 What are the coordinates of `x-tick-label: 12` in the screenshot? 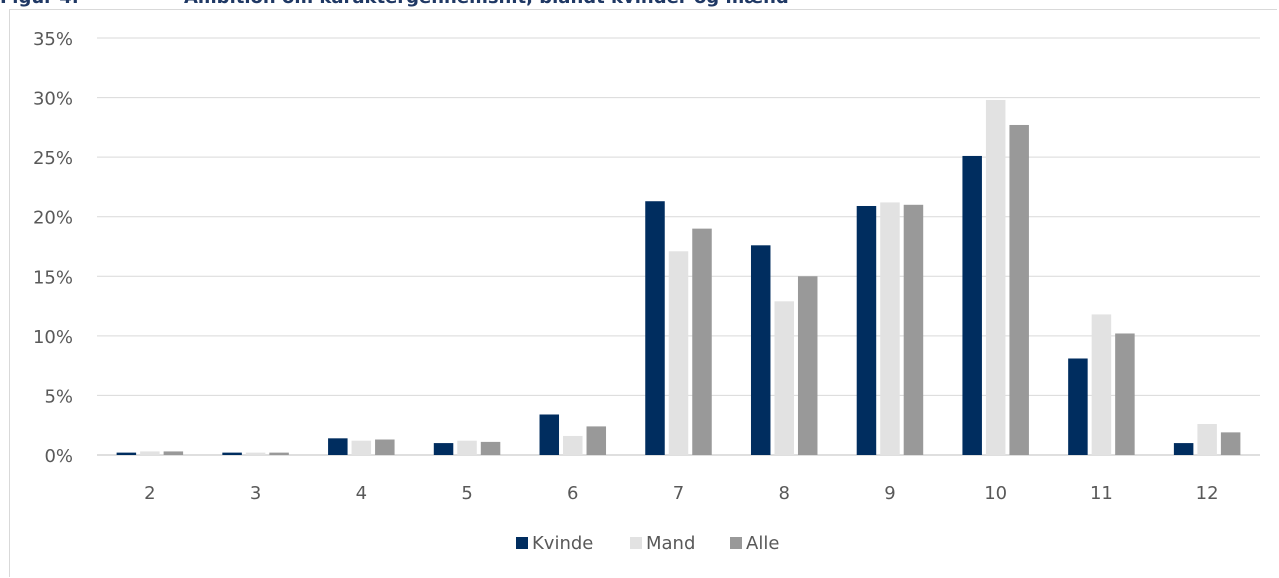 It's located at (1207, 493).